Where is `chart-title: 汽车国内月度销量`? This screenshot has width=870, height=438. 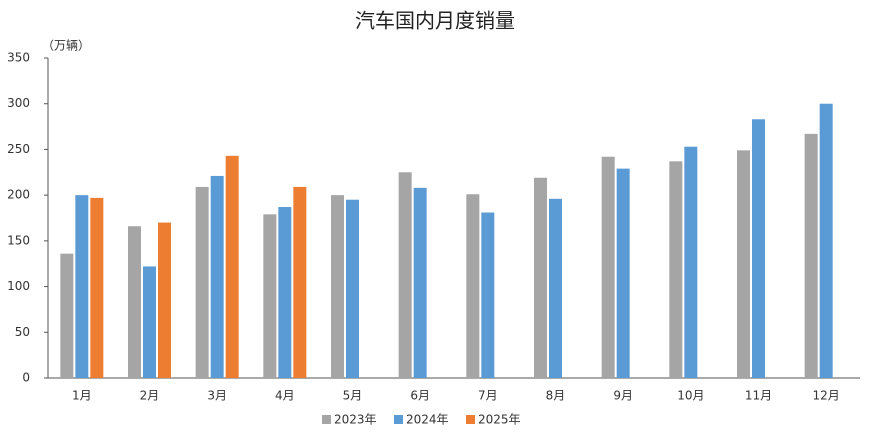 chart-title: 汽车国内月度销量 is located at coordinates (435, 21).